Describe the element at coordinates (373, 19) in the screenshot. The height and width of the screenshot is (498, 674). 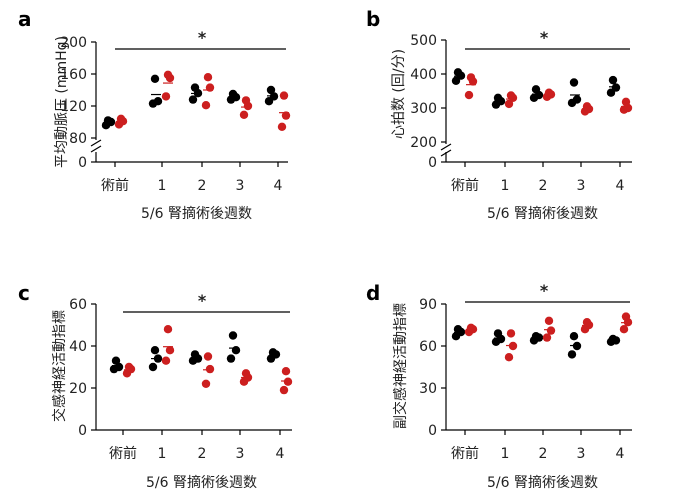
I see `panel-letter: b` at that location.